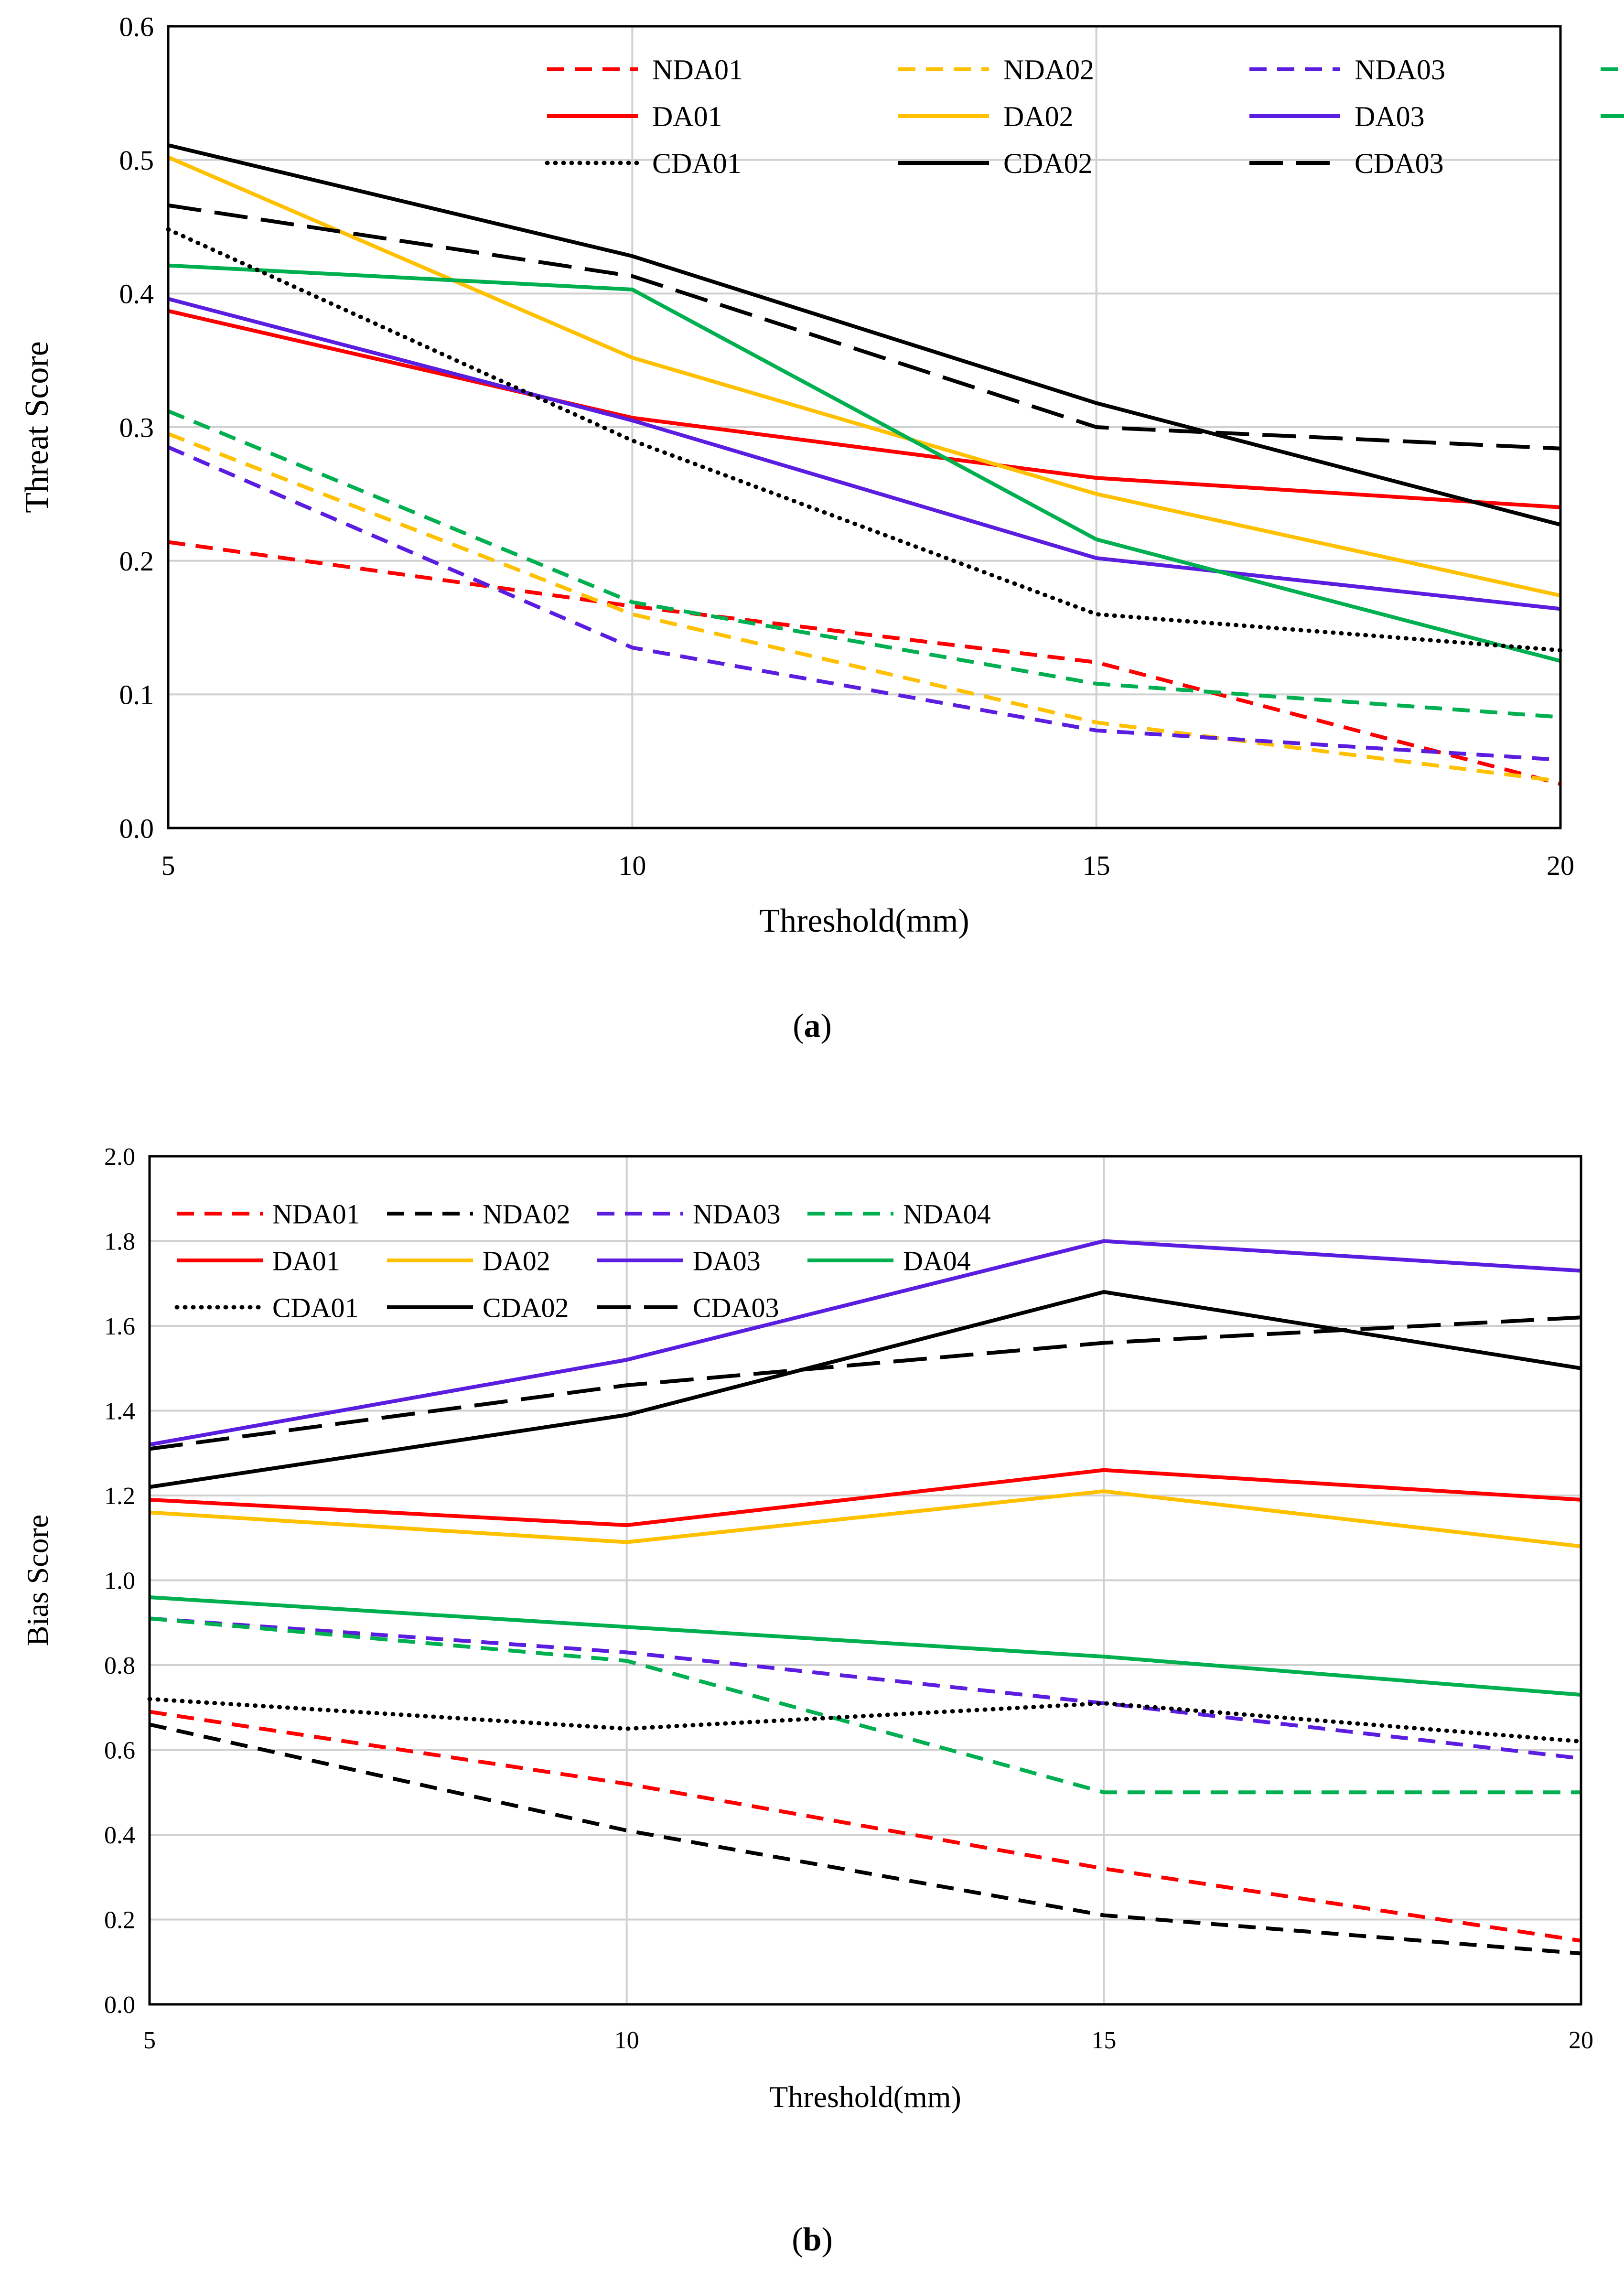  I want to click on y-tick-label: 0.5, so click(136, 161).